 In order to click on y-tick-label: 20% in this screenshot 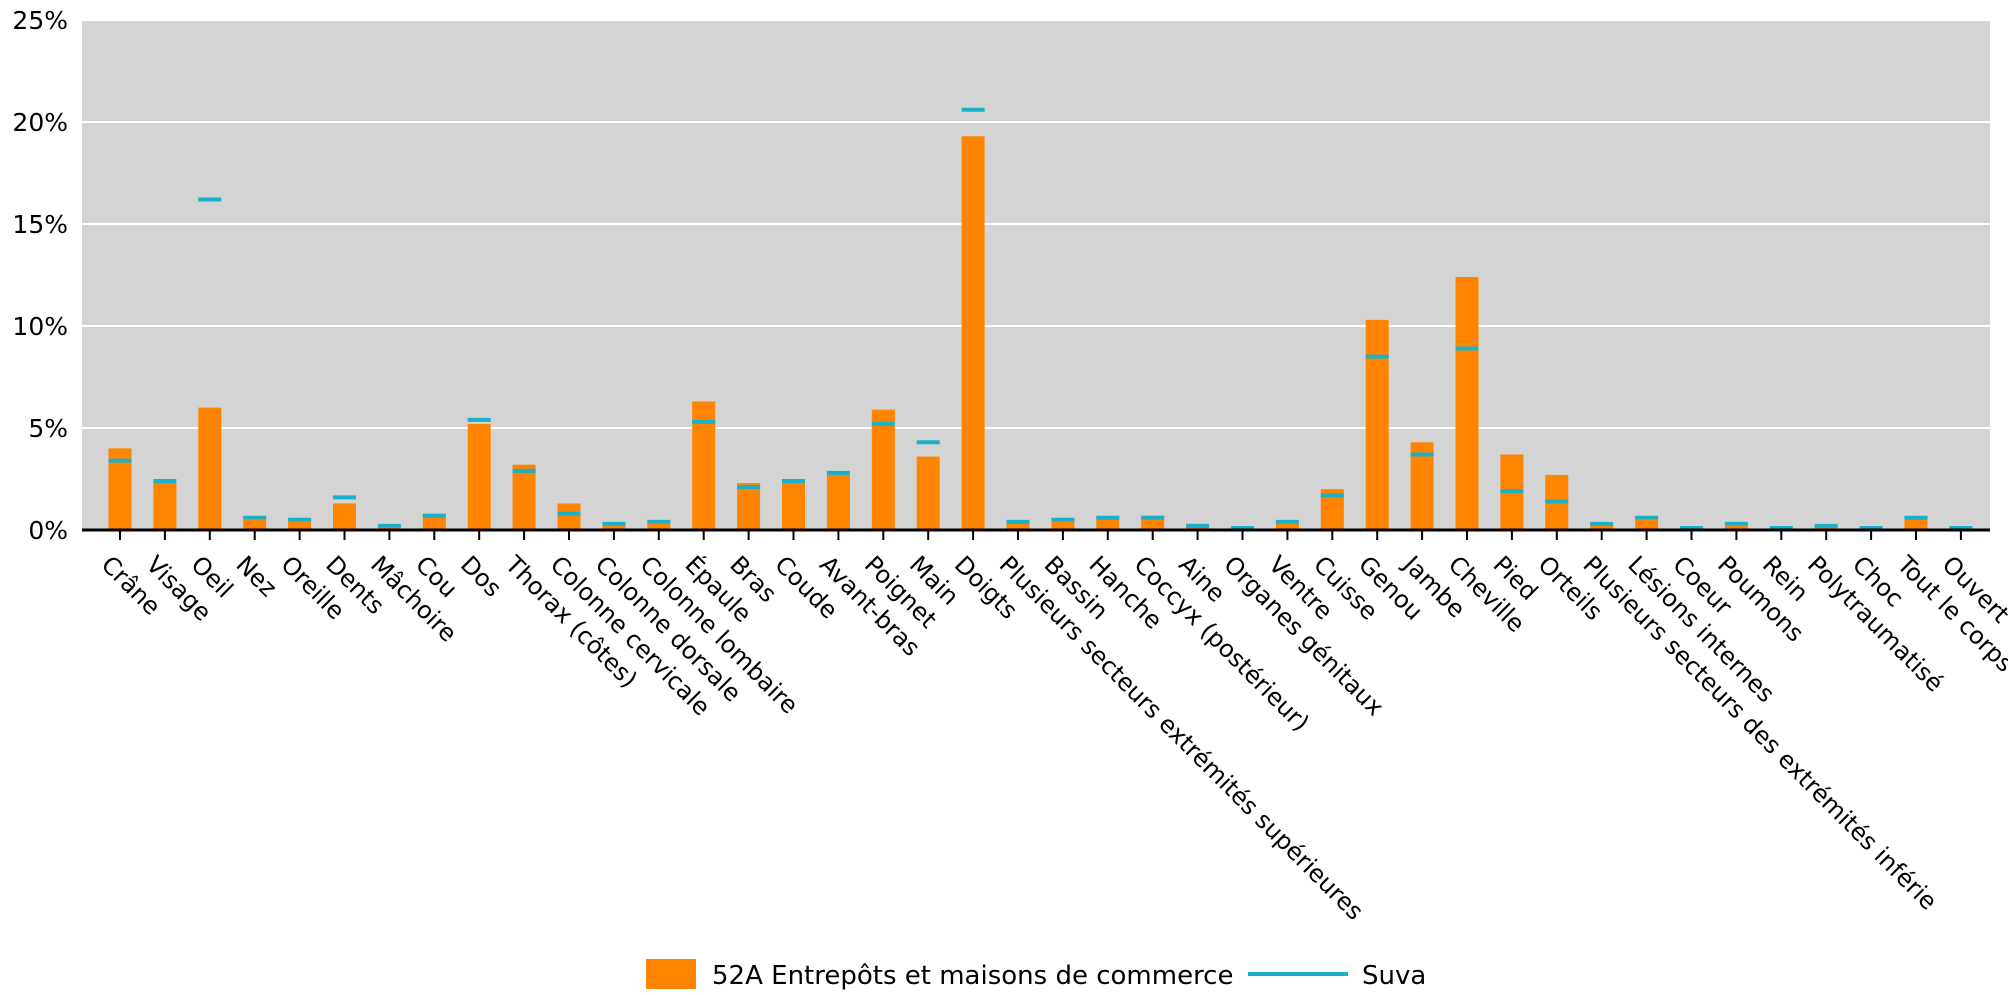, I will do `click(40, 122)`.